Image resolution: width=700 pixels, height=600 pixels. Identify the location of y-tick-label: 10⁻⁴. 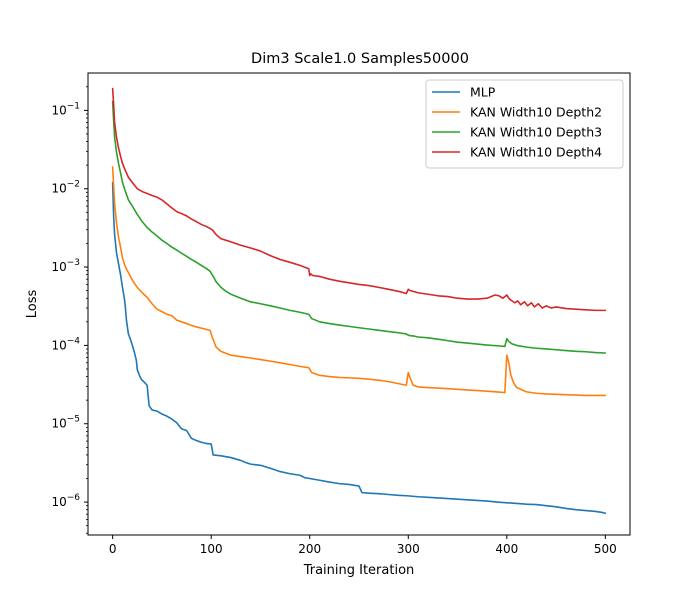
(65, 344).